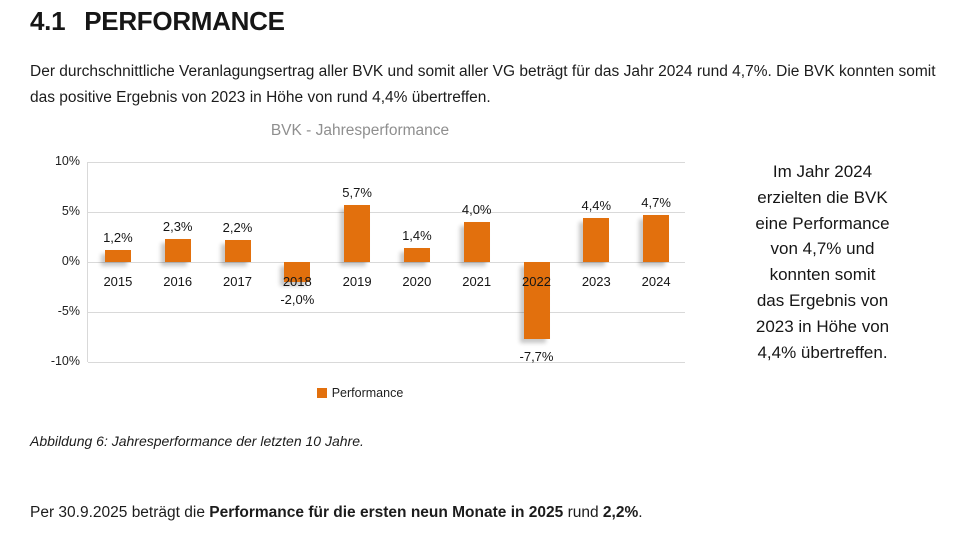  Describe the element at coordinates (118, 237) in the screenshot. I see `bar-value-label: 1,2%` at that location.